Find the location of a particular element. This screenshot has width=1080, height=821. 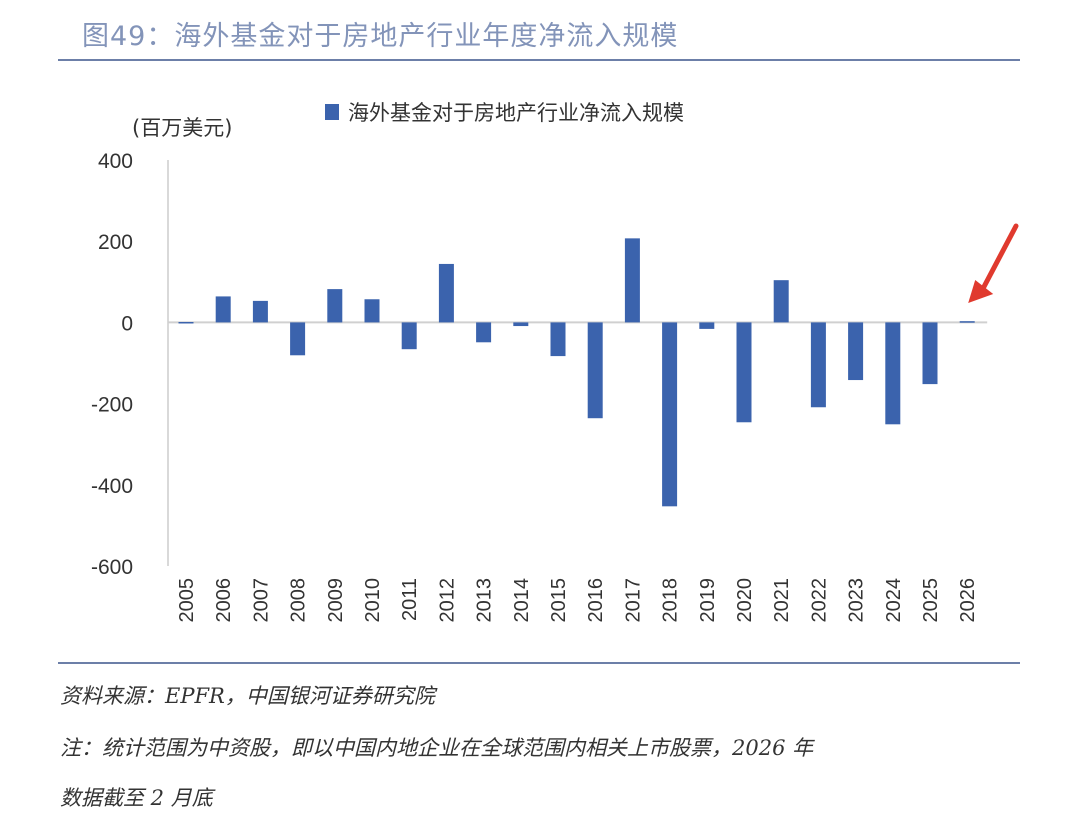

source-text: 资料来源：EPFR，中国银河证券研究院 is located at coordinates (247, 696).